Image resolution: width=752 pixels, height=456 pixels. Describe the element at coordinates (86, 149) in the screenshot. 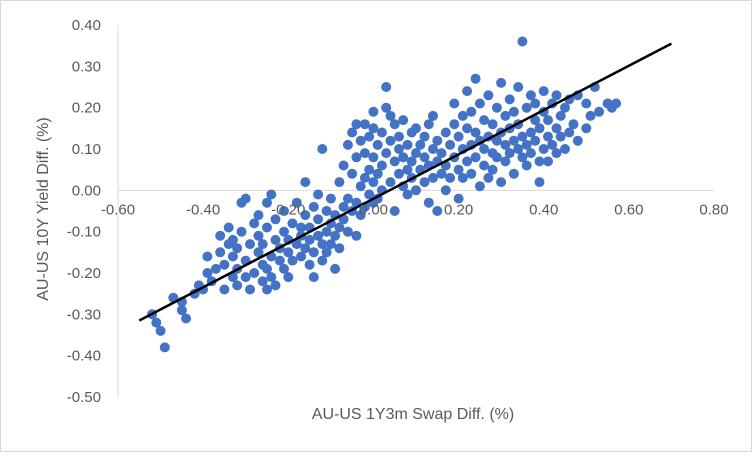

I see `y-tick-label: 0.10` at that location.